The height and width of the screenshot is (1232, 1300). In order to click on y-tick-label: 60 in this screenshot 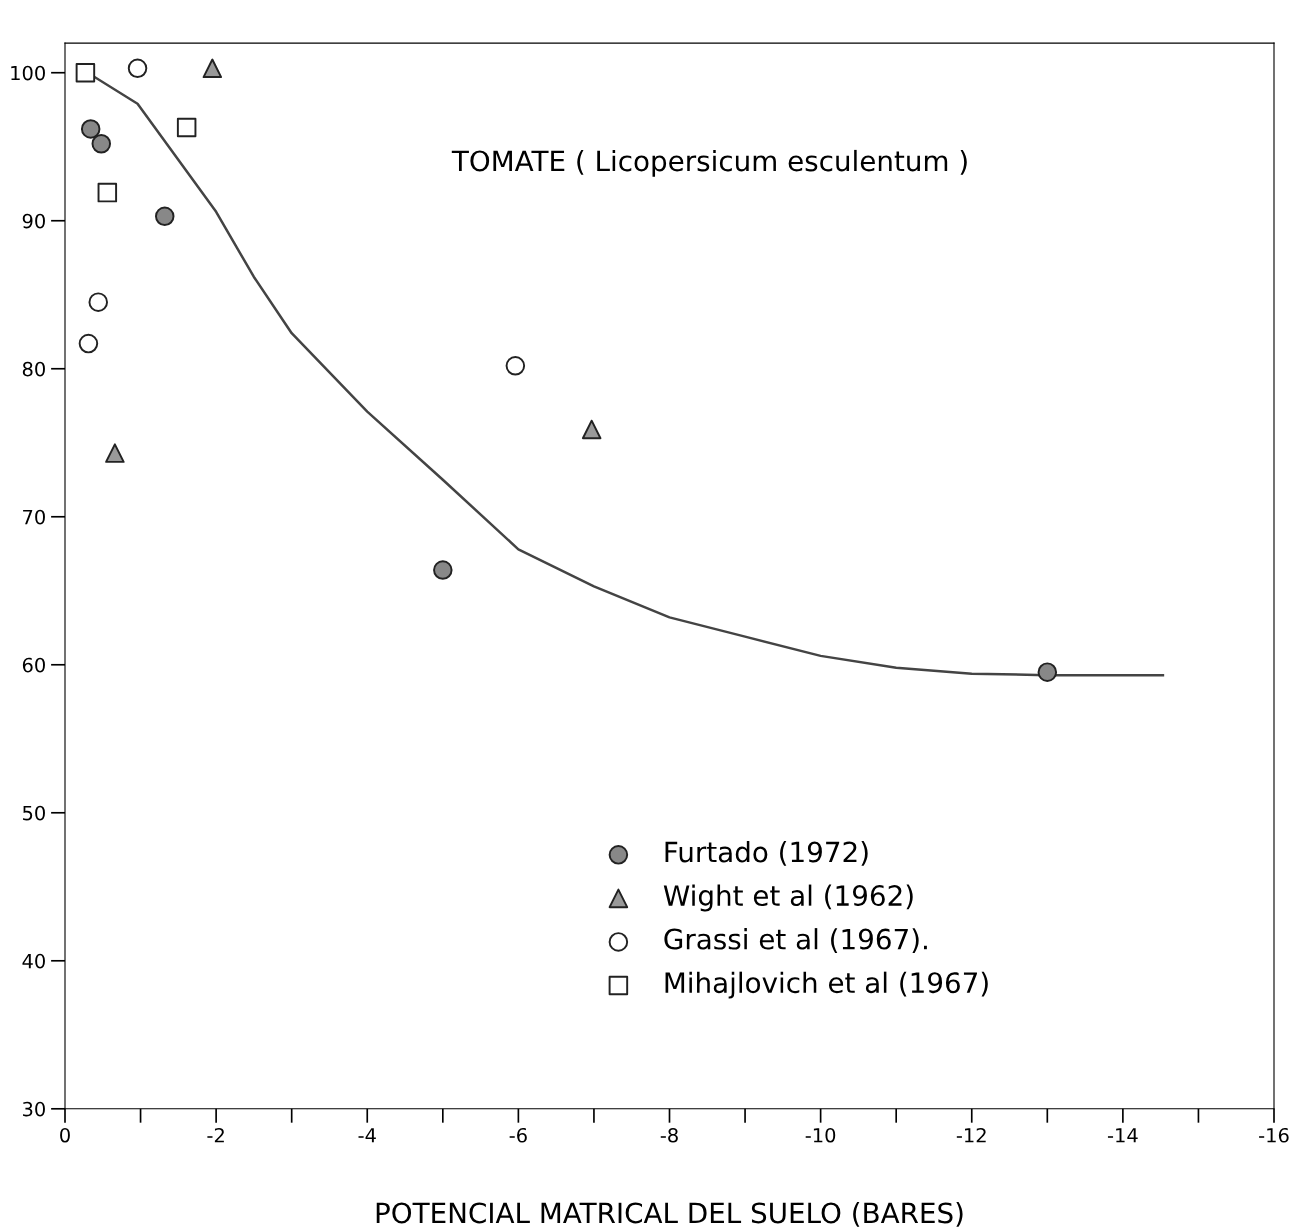, I will do `click(33, 665)`.